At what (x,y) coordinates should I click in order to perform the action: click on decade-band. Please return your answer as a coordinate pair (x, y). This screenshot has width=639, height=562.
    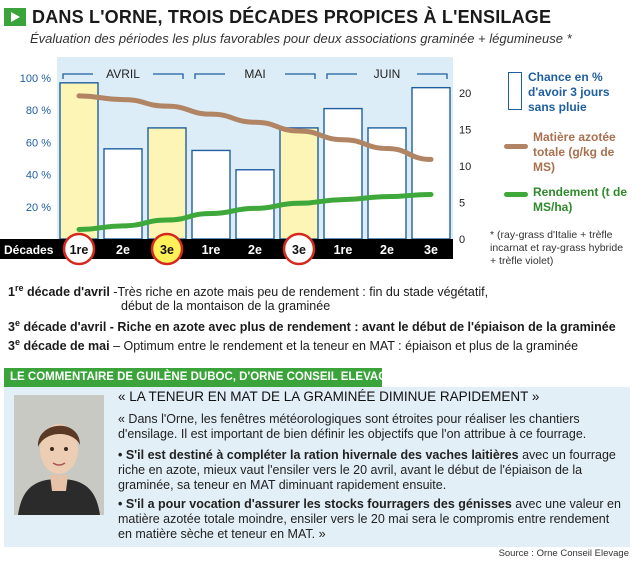
    Looking at the image, I should click on (226, 249).